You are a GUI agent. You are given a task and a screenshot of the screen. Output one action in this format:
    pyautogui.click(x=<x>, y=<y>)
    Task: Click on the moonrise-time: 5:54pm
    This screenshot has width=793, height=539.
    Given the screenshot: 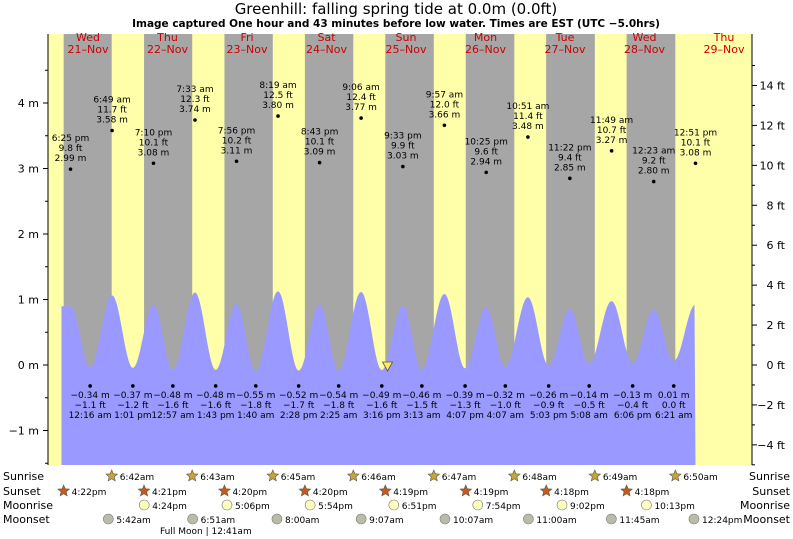 What is the action you would take?
    pyautogui.click(x=335, y=507)
    